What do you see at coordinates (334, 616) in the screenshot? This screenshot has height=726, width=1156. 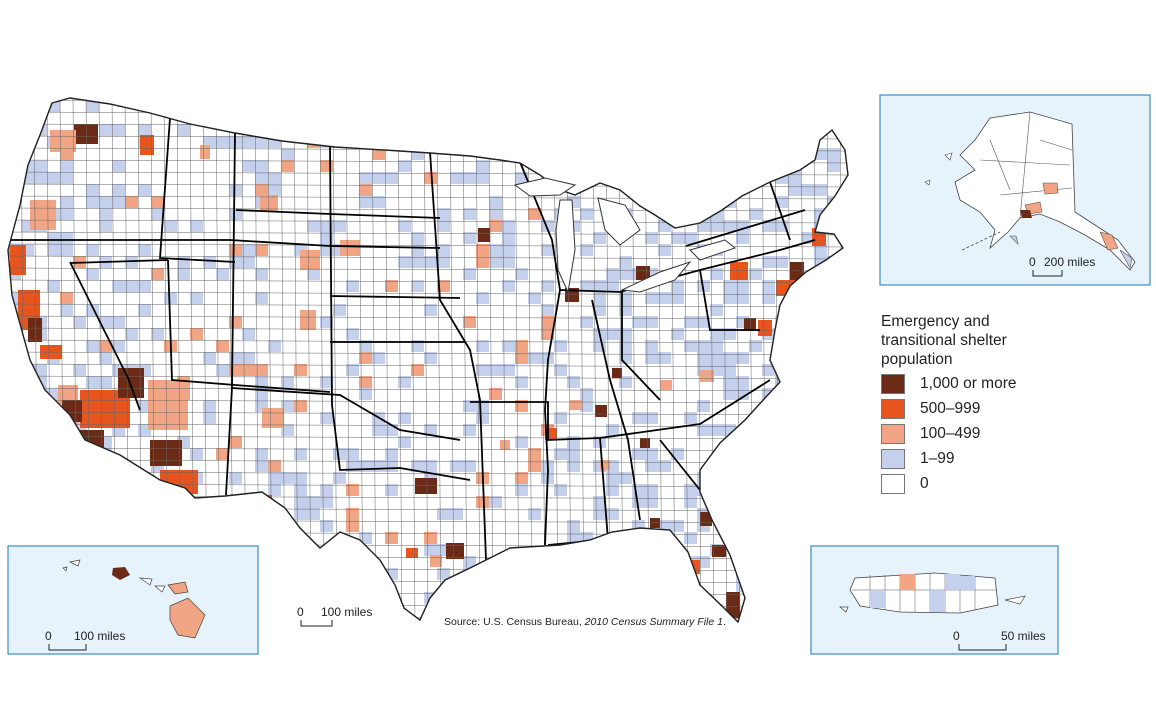 I see `main-scale-bar: 0 100 miles` at bounding box center [334, 616].